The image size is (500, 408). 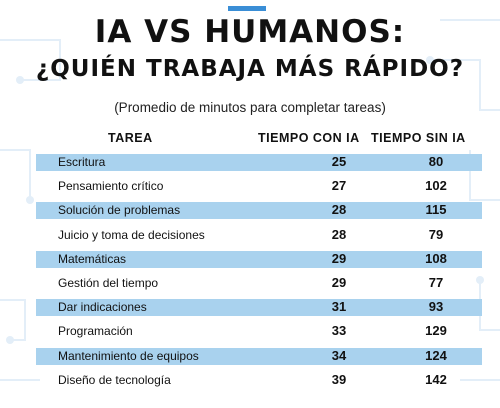 I want to click on time-without-ai-value: 115, so click(x=436, y=210).